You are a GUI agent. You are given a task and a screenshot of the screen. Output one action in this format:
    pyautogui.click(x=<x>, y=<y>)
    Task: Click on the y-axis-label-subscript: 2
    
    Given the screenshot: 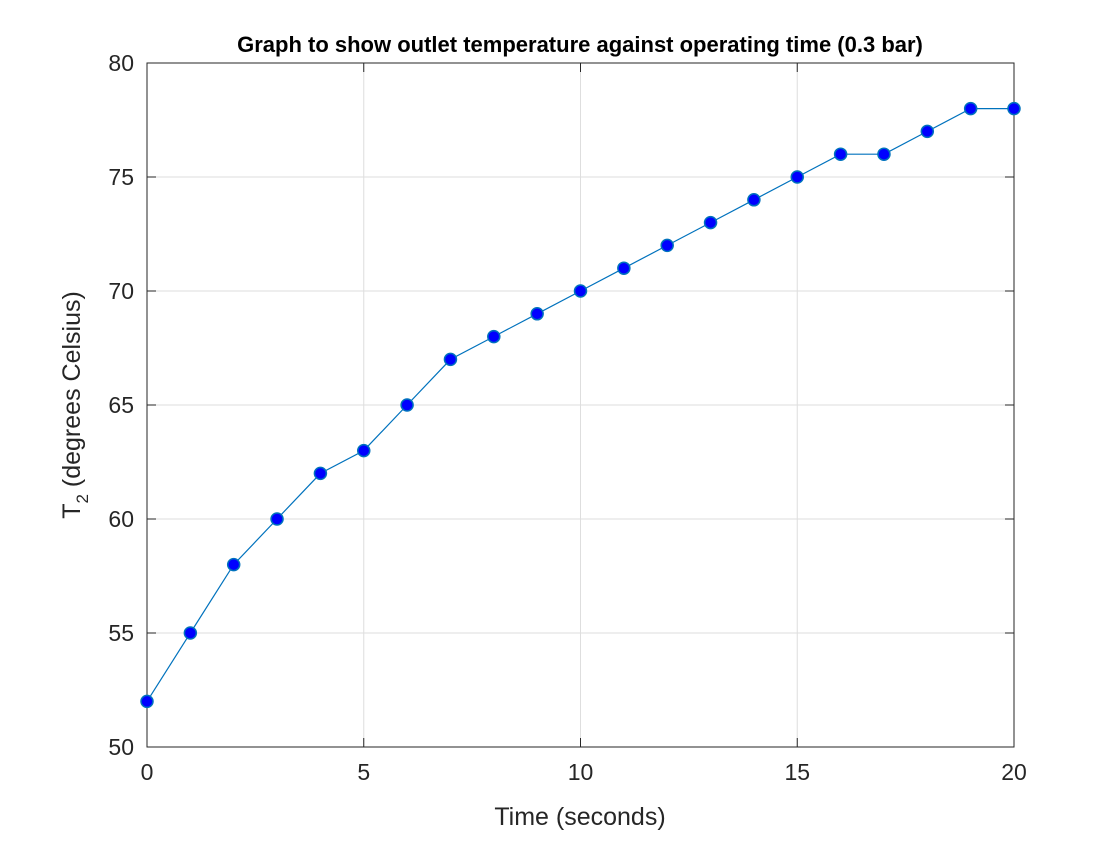 What is the action you would take?
    pyautogui.click(x=82, y=498)
    